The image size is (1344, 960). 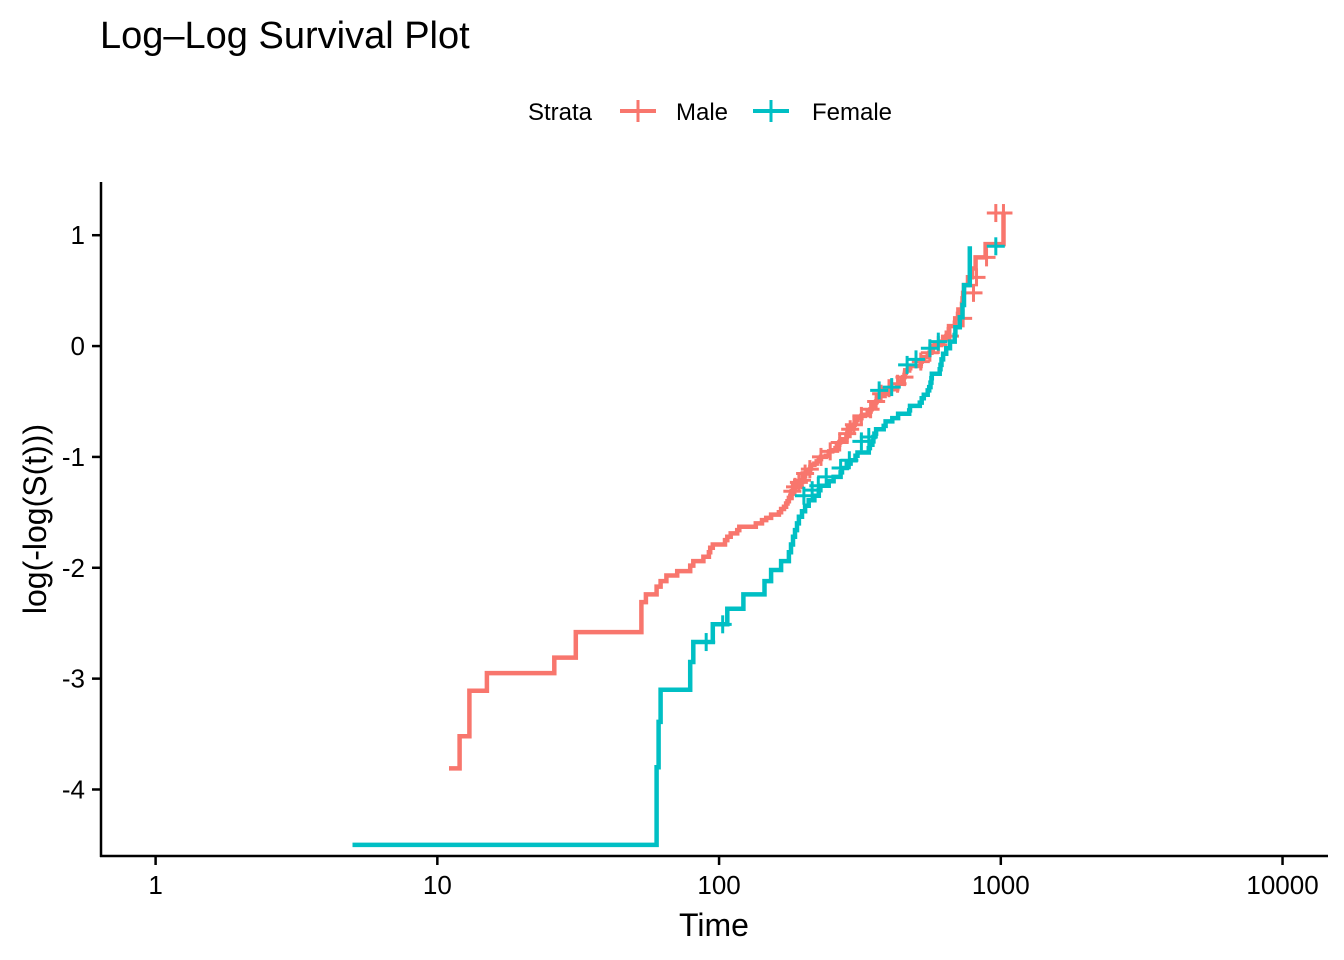 I want to click on y-tick-label: -4, so click(x=73, y=789).